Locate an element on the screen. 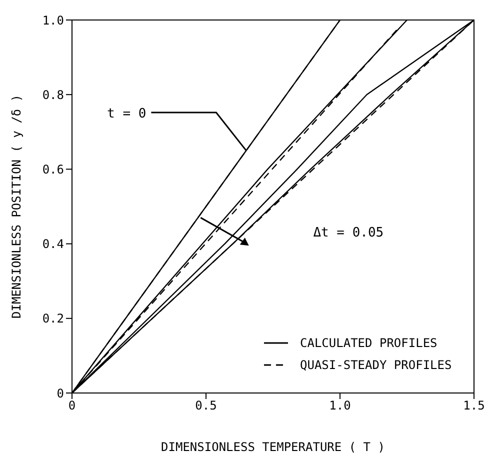 Image resolution: width=497 pixels, height=470 pixels. y-tick-label: 0.2 is located at coordinates (53, 319).